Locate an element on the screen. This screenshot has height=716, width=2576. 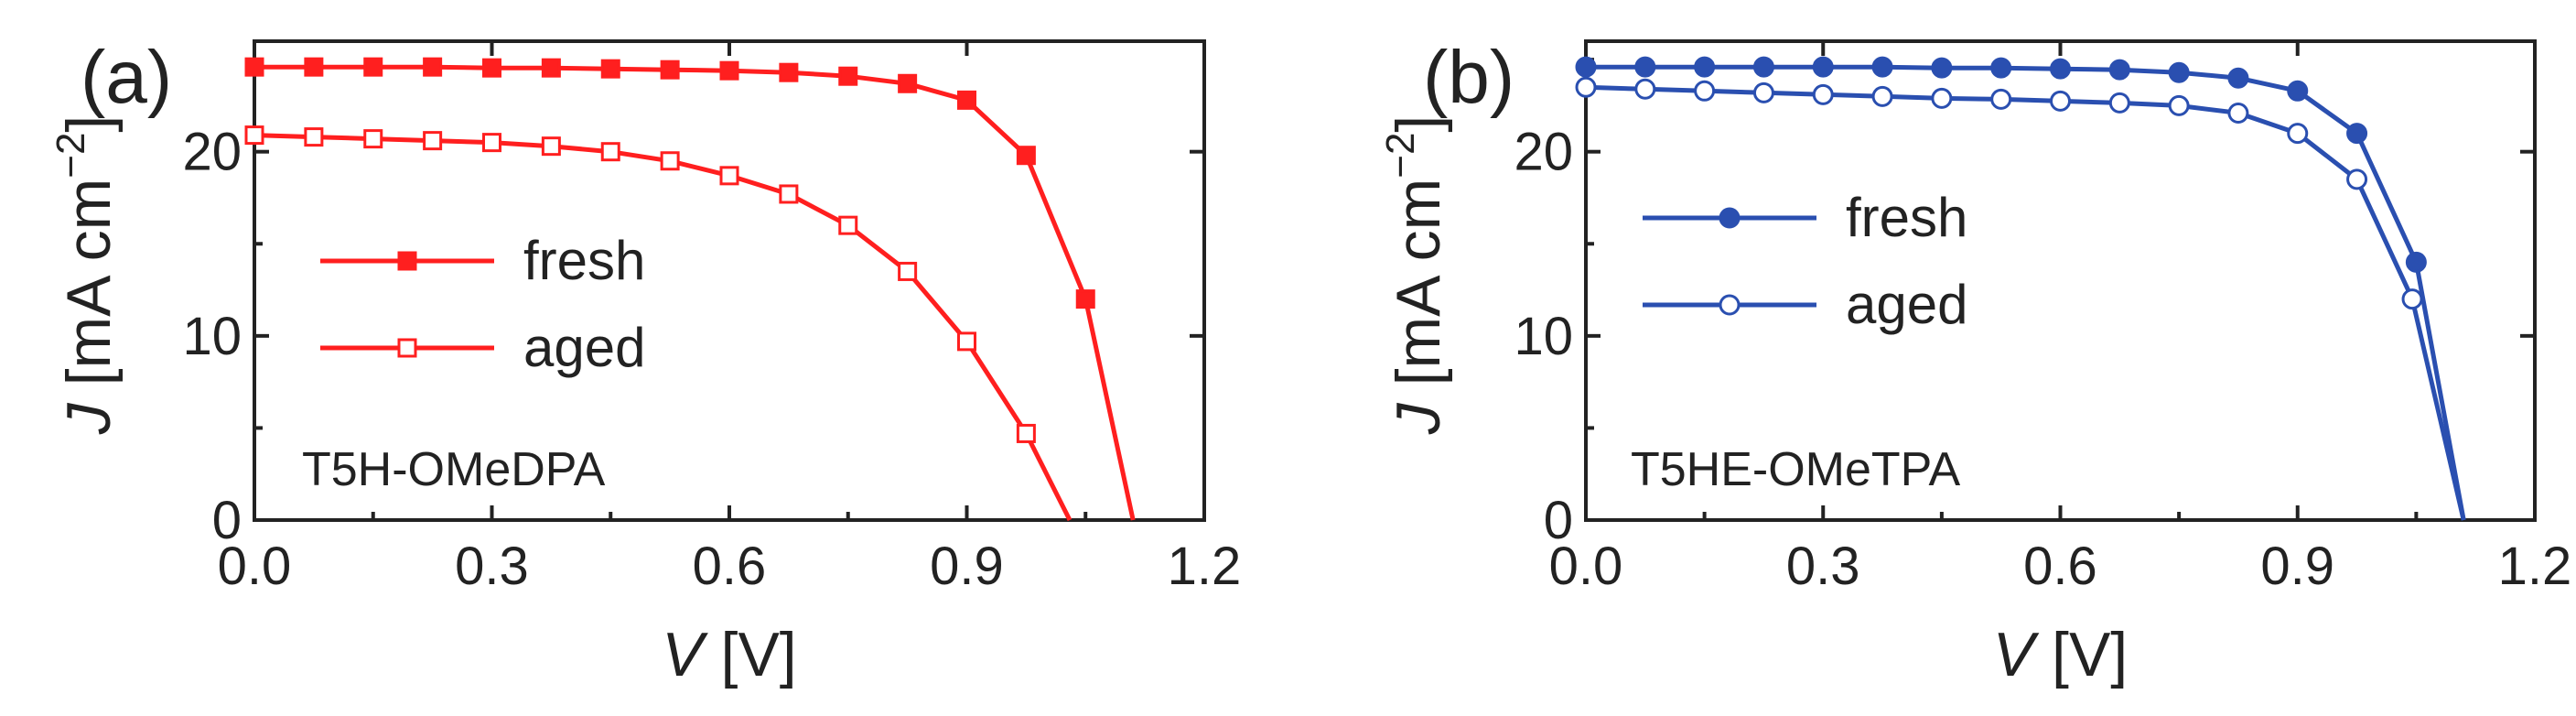
sample-label: T5H-OMeDPA is located at coordinates (454, 469).